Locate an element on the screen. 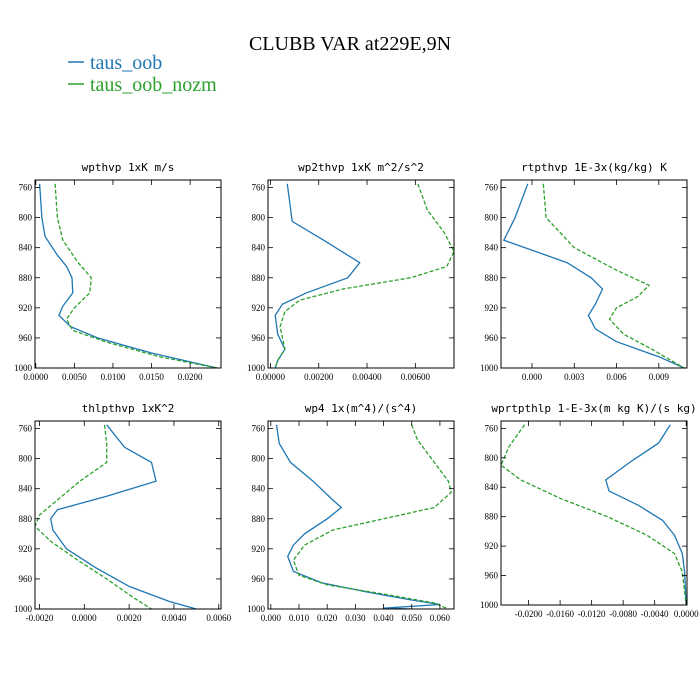 The height and width of the screenshot is (700, 700). x-tick-label: -0.0020 is located at coordinates (40, 618).